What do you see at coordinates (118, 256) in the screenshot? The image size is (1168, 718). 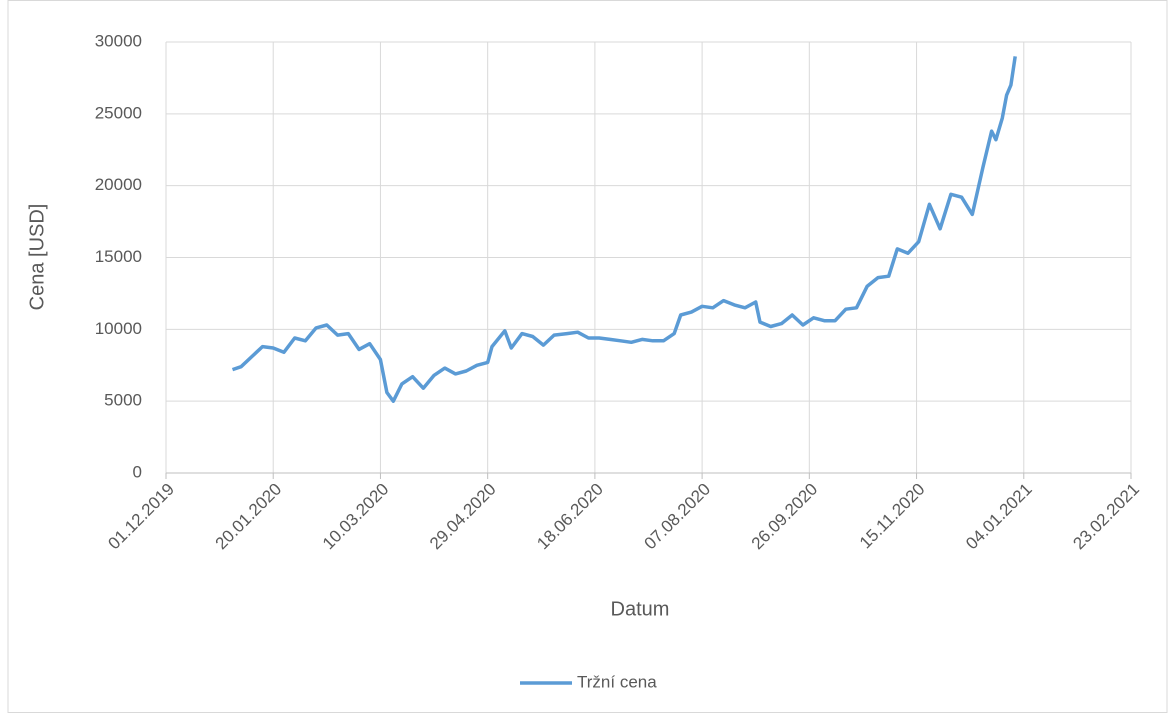 I see `y-tick-label: 15000` at bounding box center [118, 256].